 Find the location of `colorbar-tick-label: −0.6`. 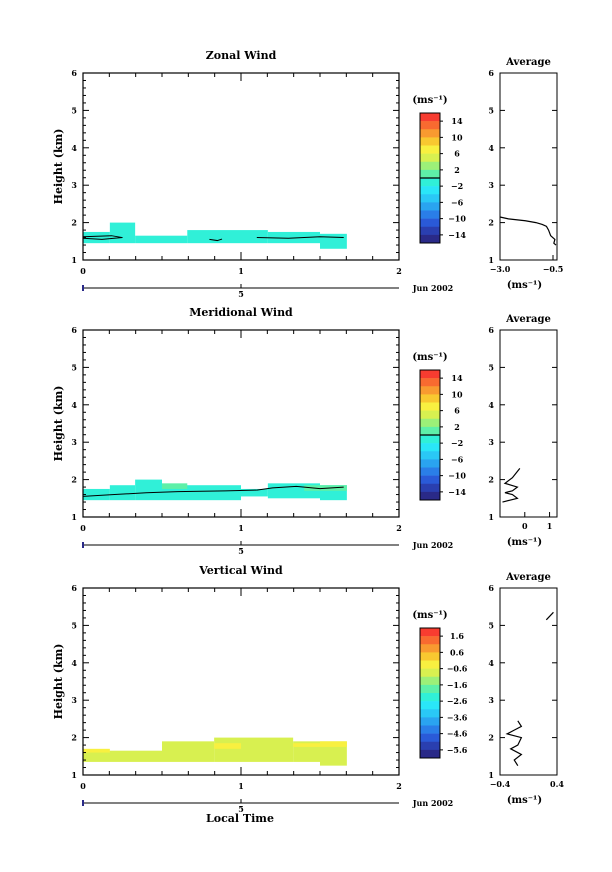

colorbar-tick-label: −0.6 is located at coordinates (457, 669).